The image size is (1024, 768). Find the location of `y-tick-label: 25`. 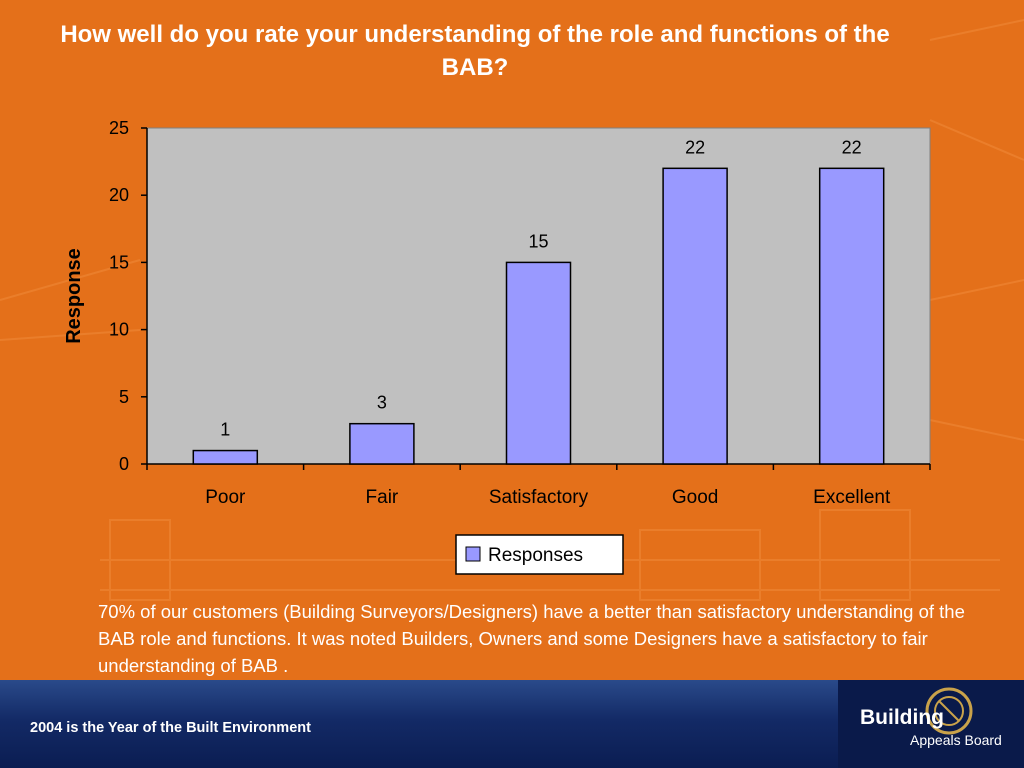

y-tick-label: 25 is located at coordinates (119, 128).